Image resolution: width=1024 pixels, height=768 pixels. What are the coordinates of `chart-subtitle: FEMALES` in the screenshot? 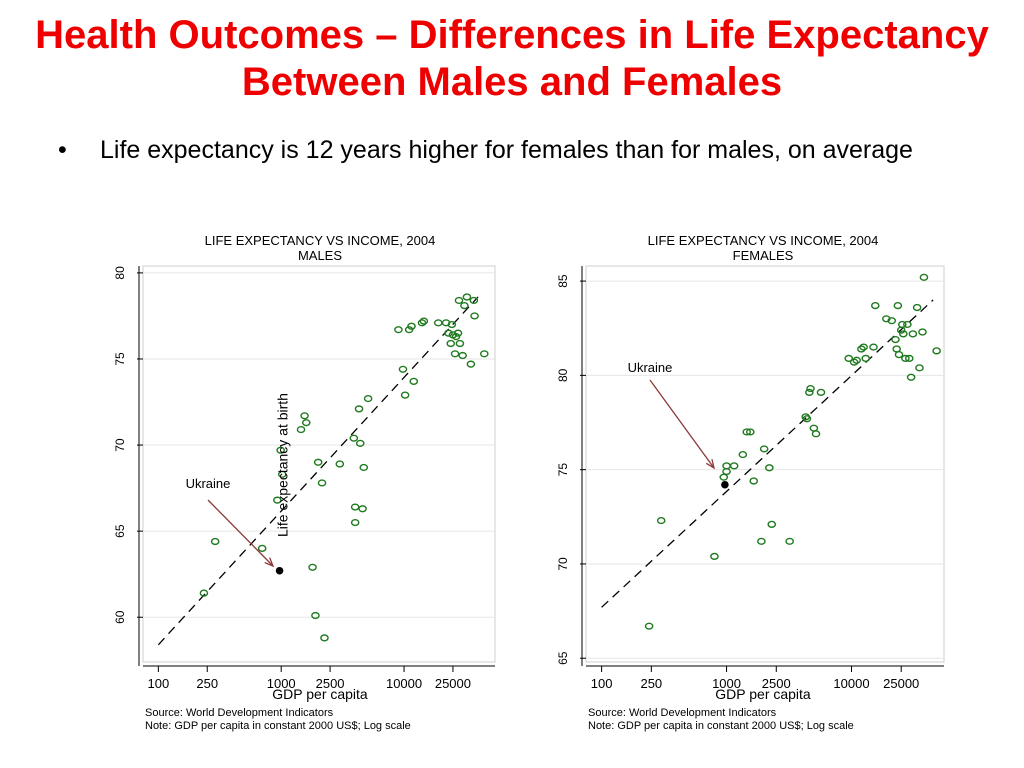 It's located at (763, 255).